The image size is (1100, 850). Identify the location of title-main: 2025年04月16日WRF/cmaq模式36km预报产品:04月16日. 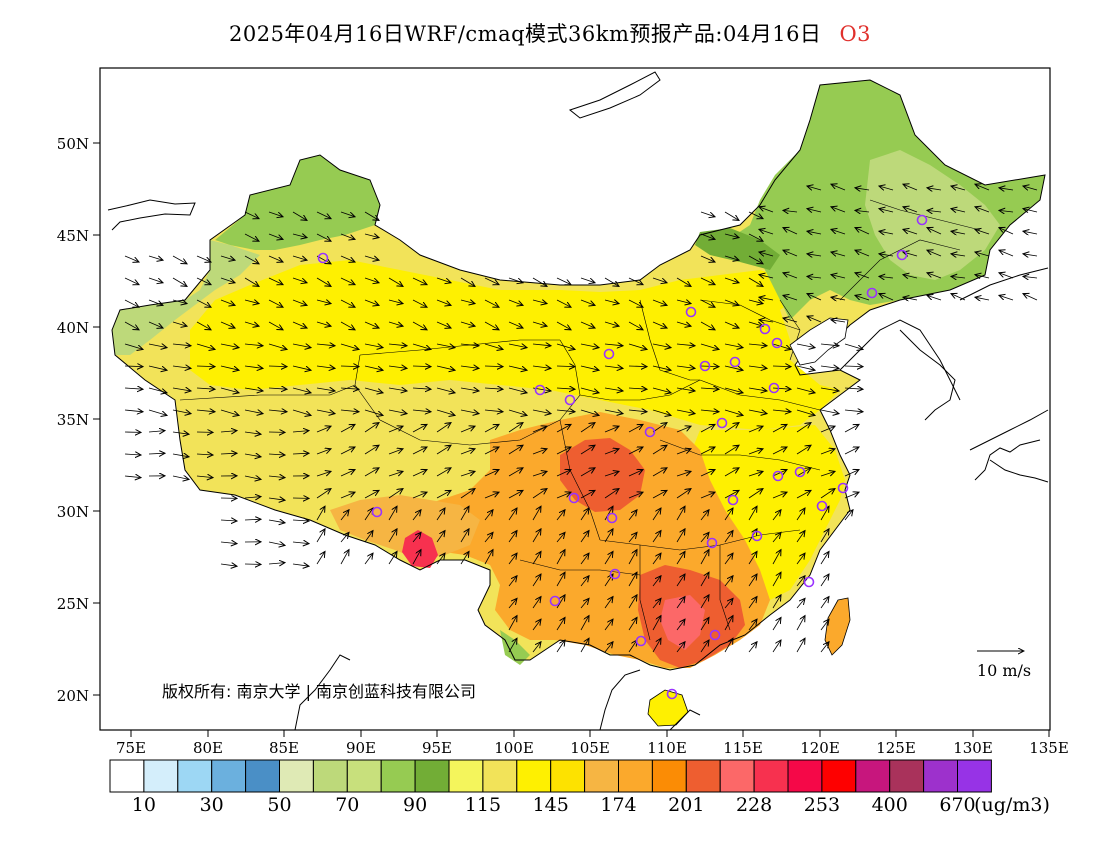
(525, 34).